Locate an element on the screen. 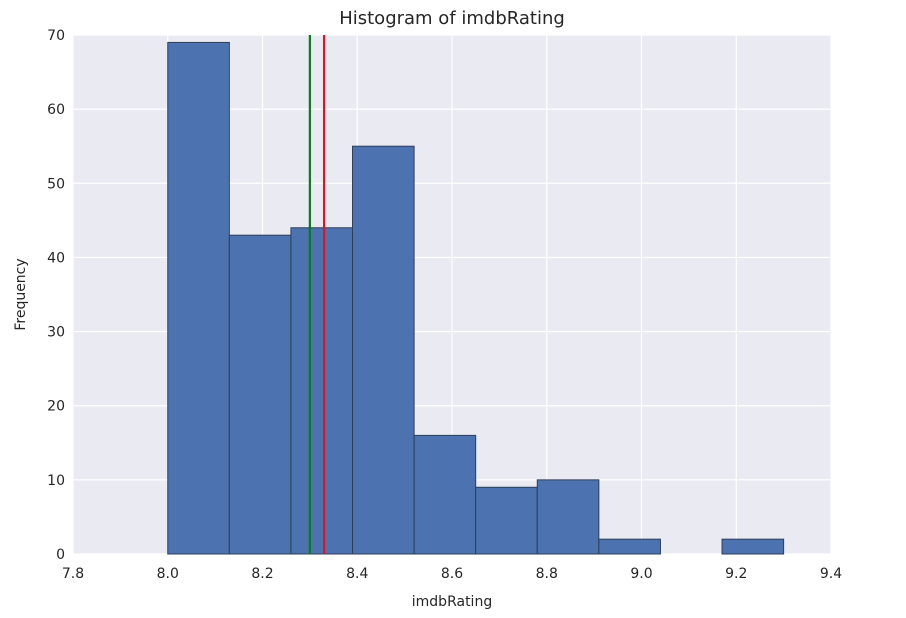 The height and width of the screenshot is (618, 906). y-axis-label: Frequency is located at coordinates (21, 294).